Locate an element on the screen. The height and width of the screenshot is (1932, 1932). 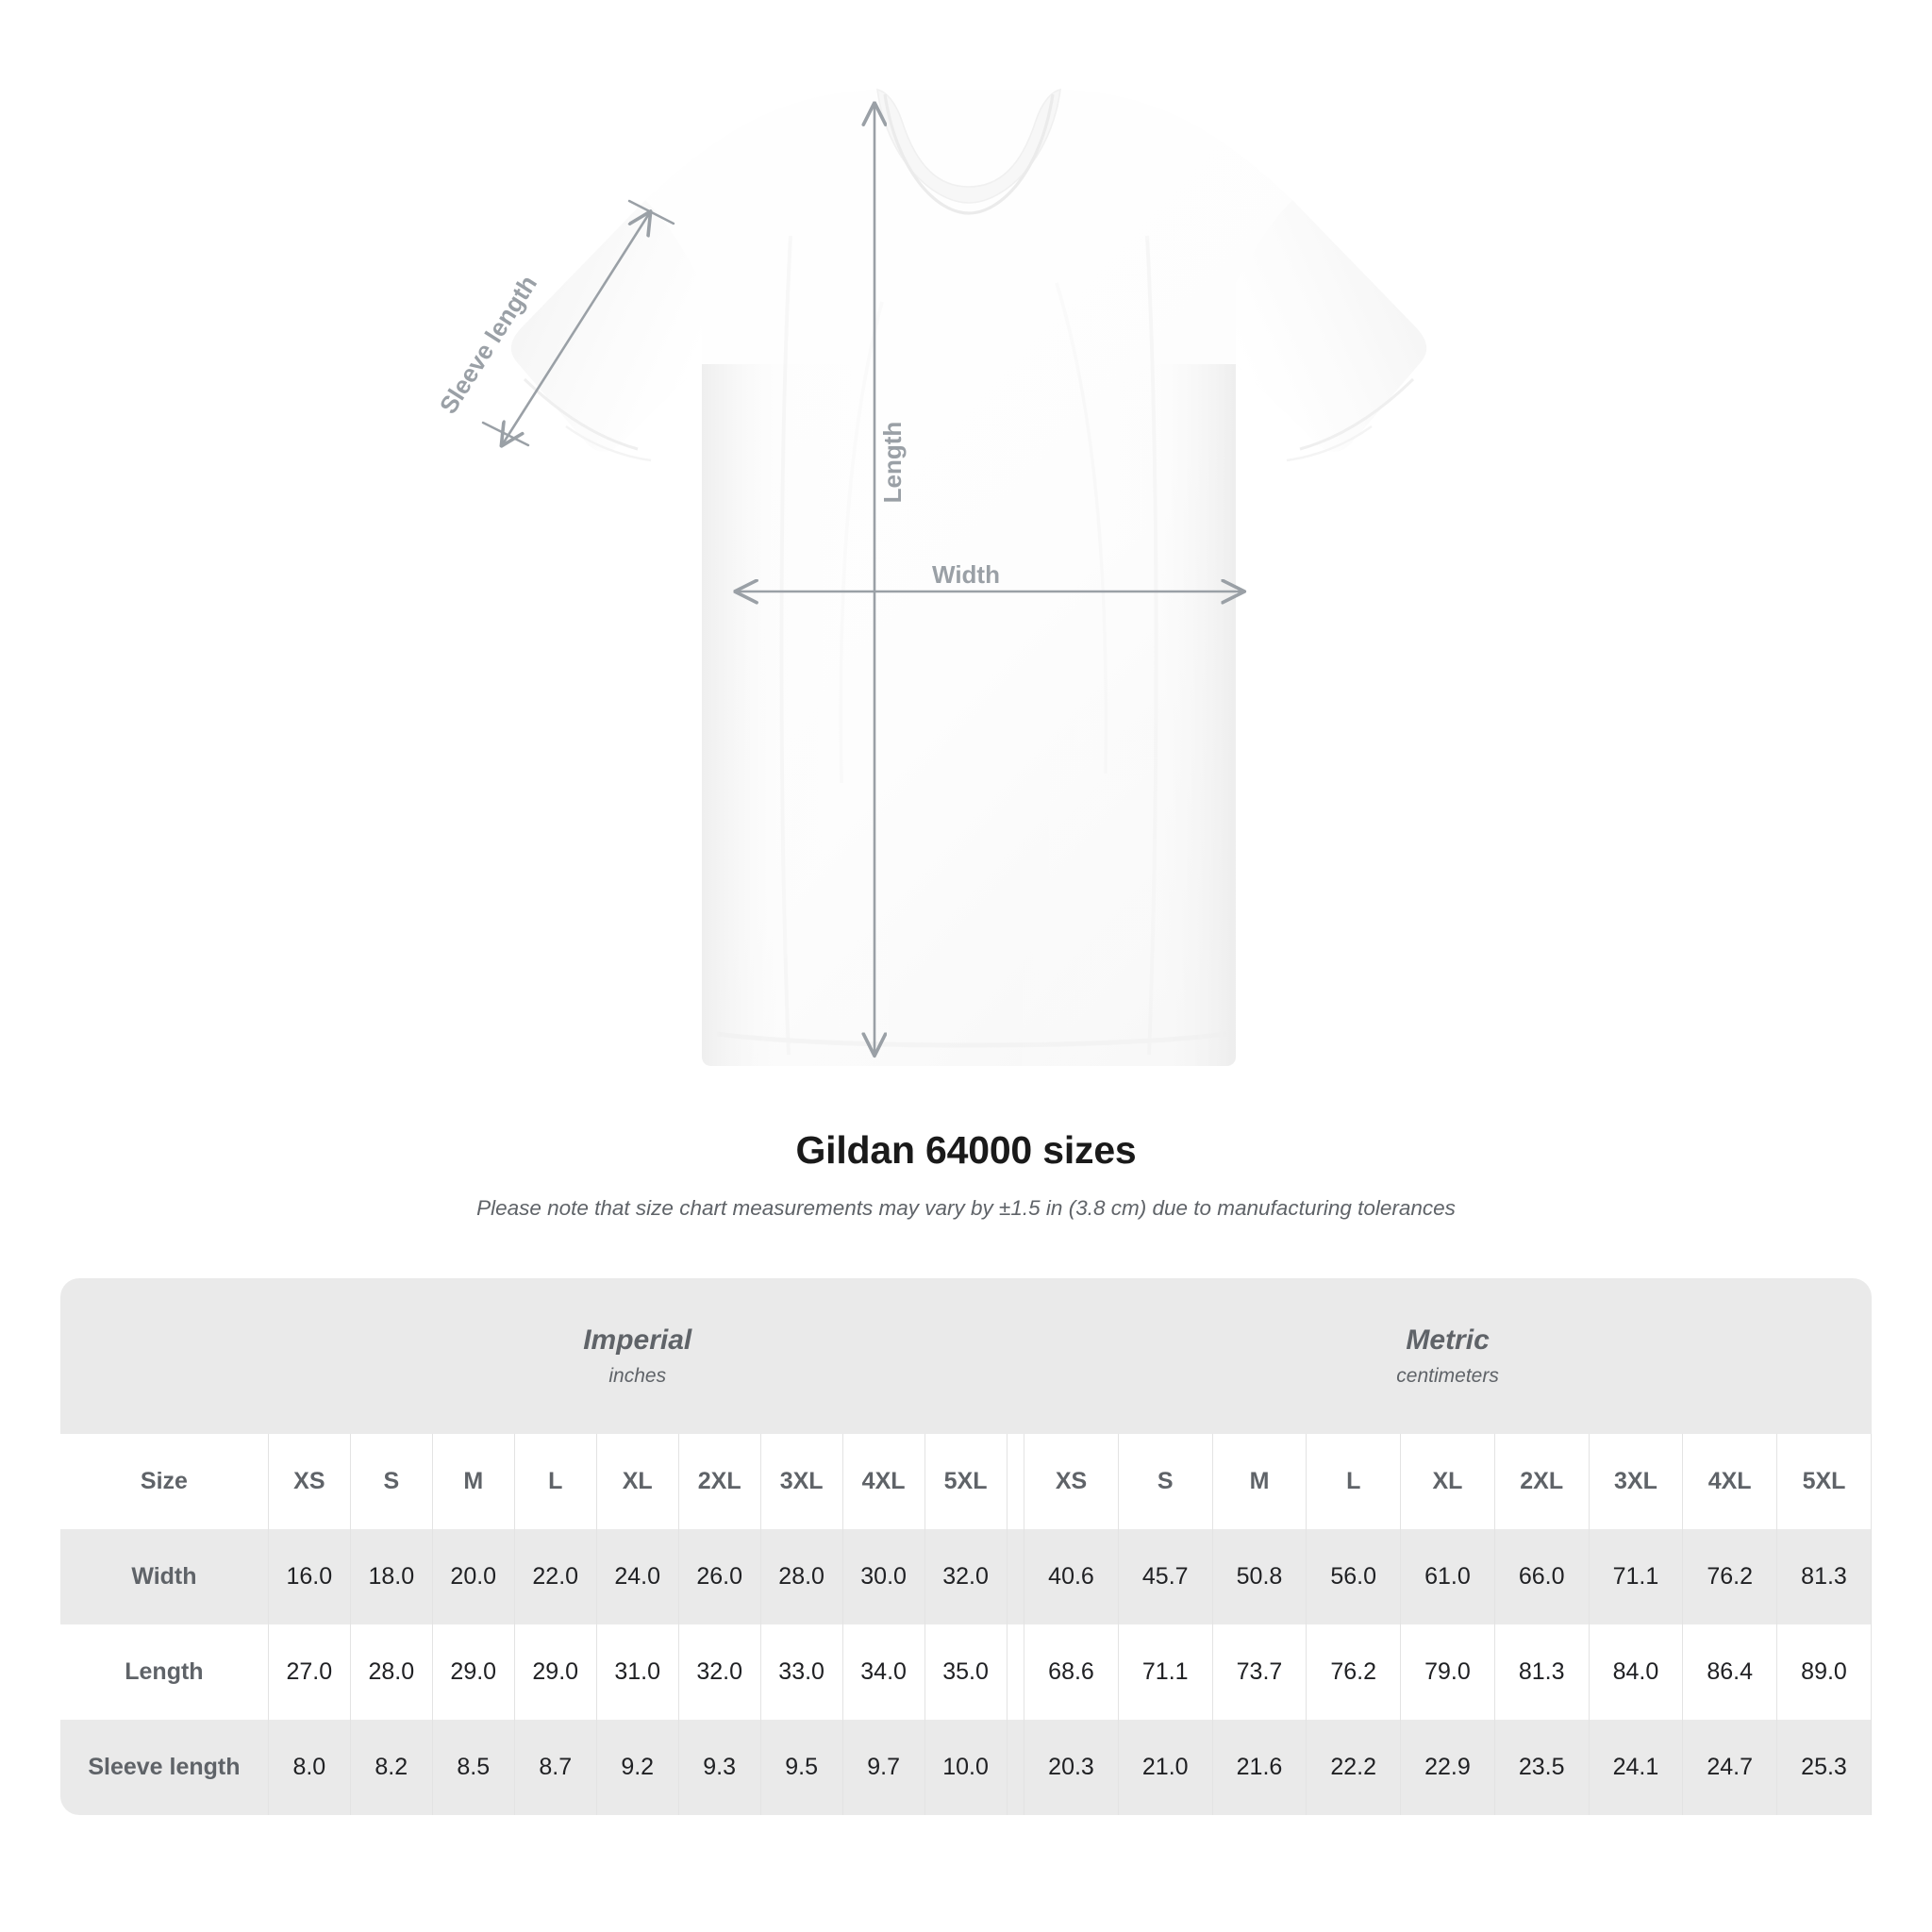
row-header-sleeve-length: Sleeve length is located at coordinates (164, 1768).